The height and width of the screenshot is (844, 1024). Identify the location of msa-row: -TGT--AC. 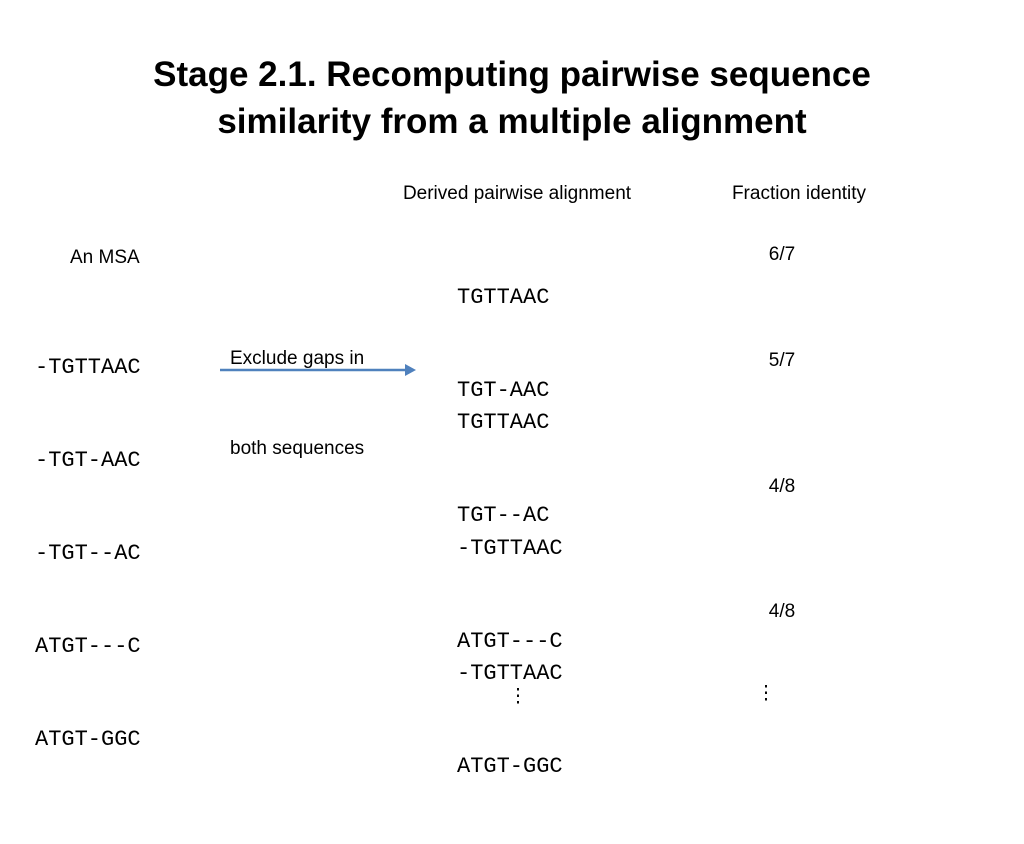
(88, 553).